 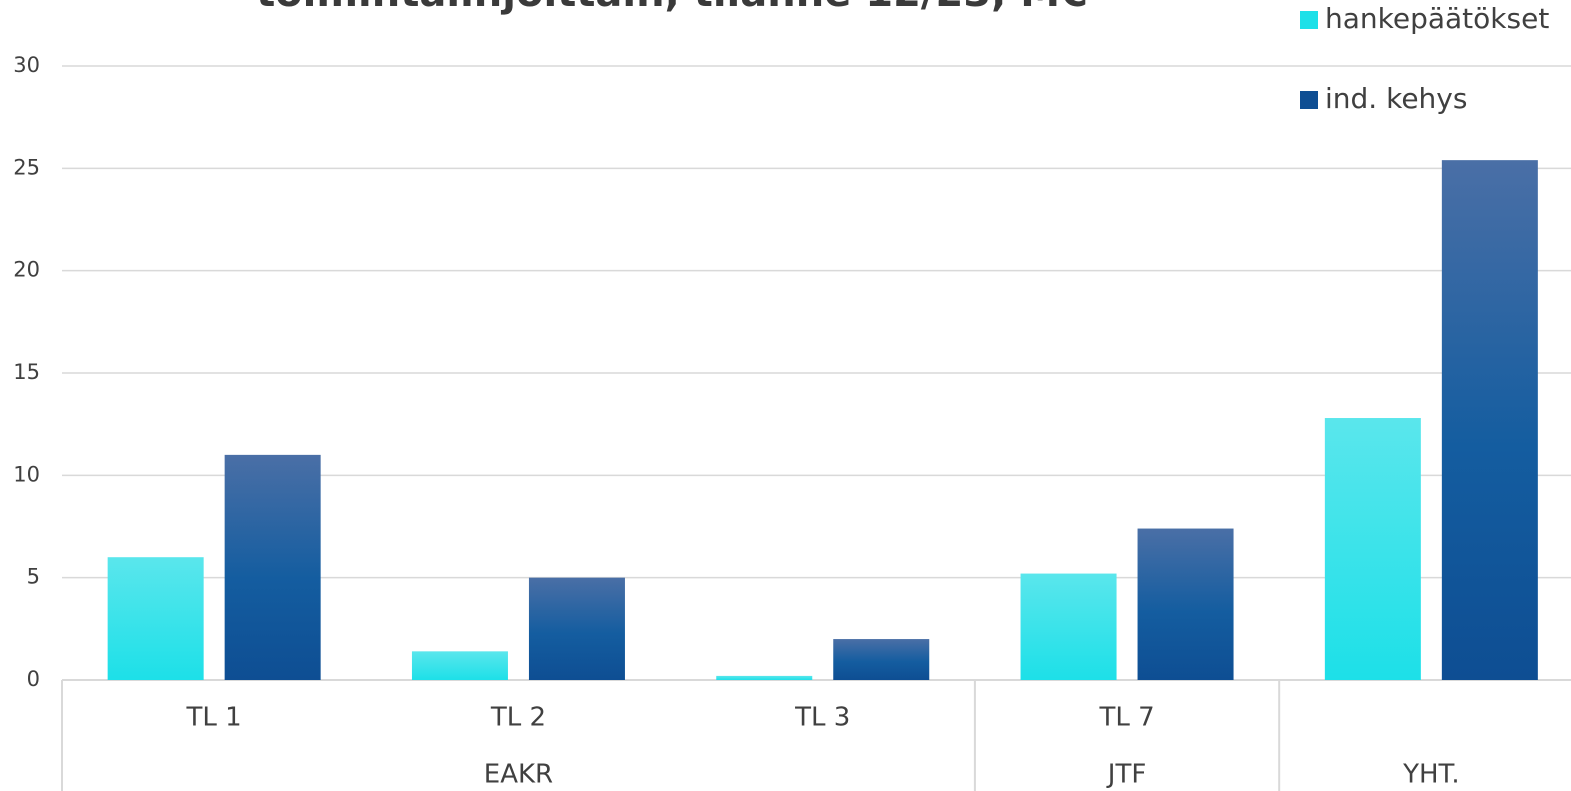 I want to click on legend-label: hankepäätökset, so click(x=1437, y=18).